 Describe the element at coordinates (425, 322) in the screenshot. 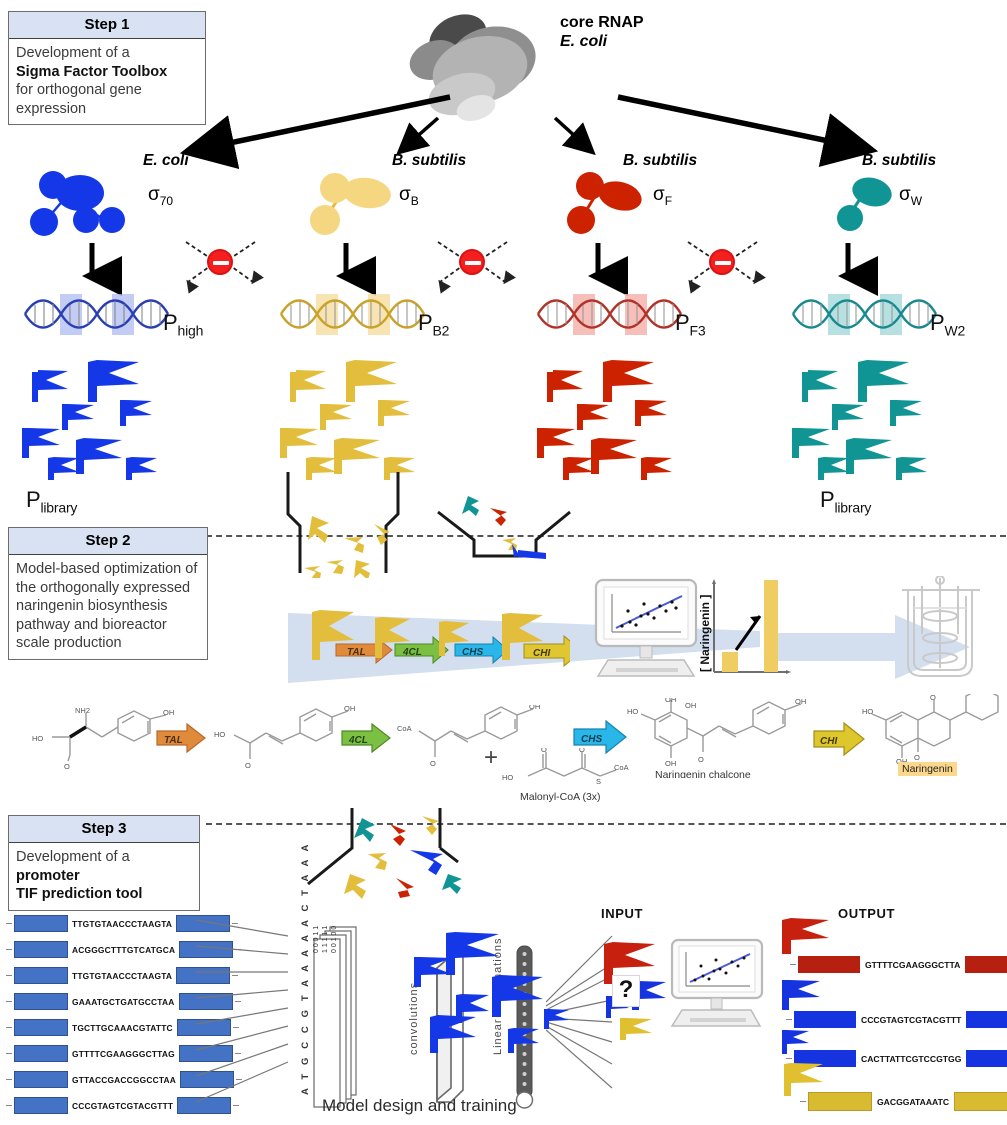

I see `promoter-1-P: P` at that location.